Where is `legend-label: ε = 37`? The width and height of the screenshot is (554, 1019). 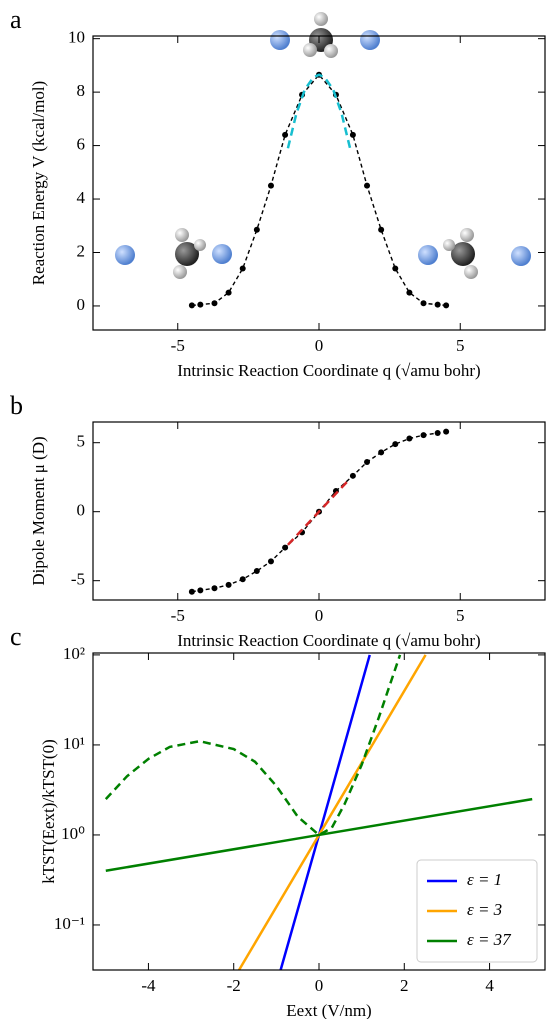 legend-label: ε = 37 is located at coordinates (489, 939).